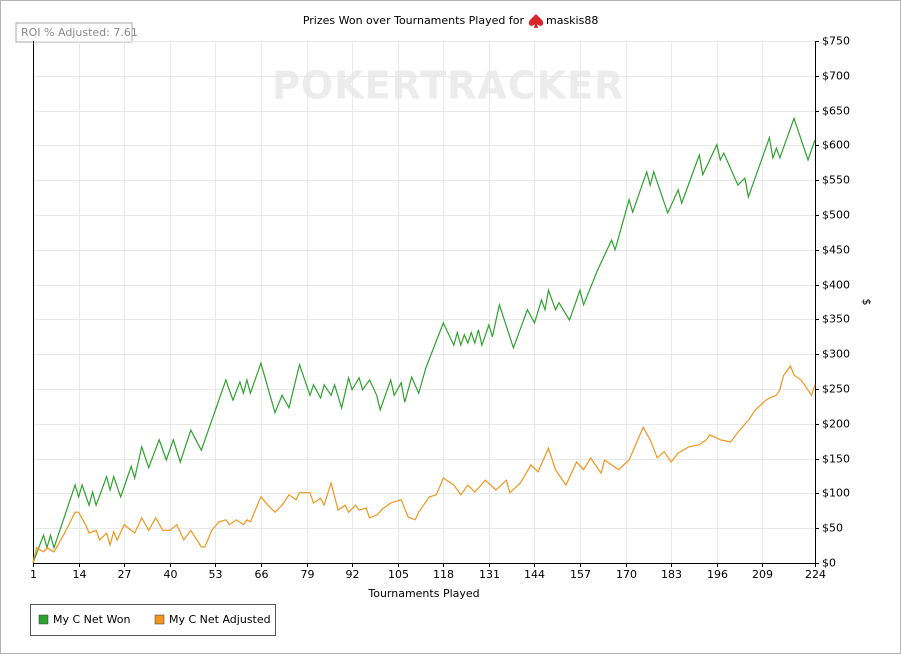 The height and width of the screenshot is (658, 901). I want to click on x-tick-label: 118, so click(443, 574).